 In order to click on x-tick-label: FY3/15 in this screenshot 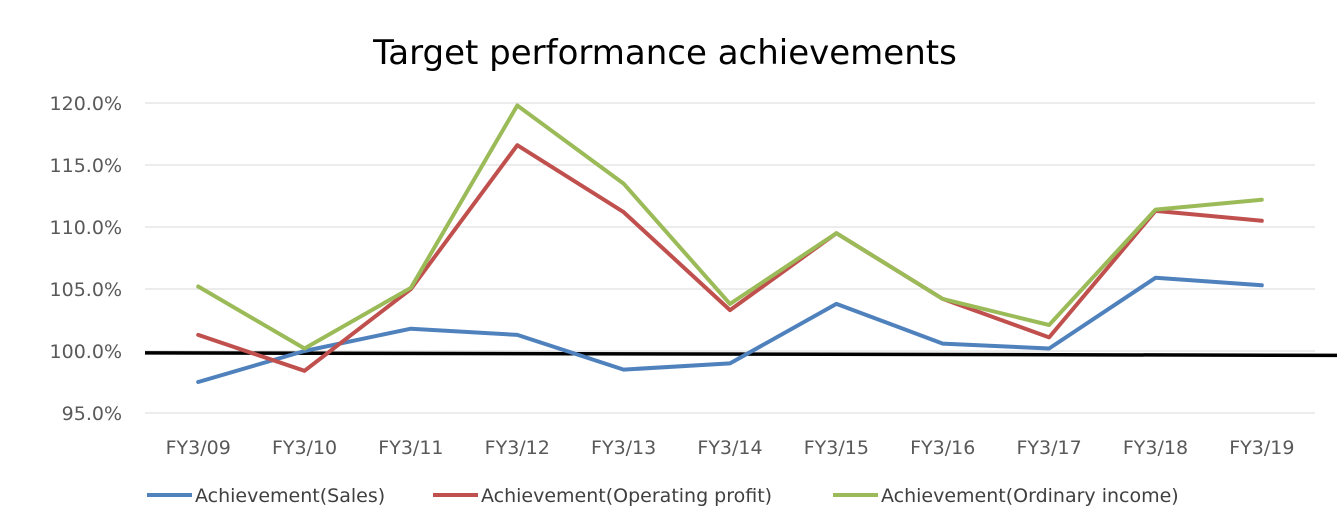, I will do `click(836, 448)`.